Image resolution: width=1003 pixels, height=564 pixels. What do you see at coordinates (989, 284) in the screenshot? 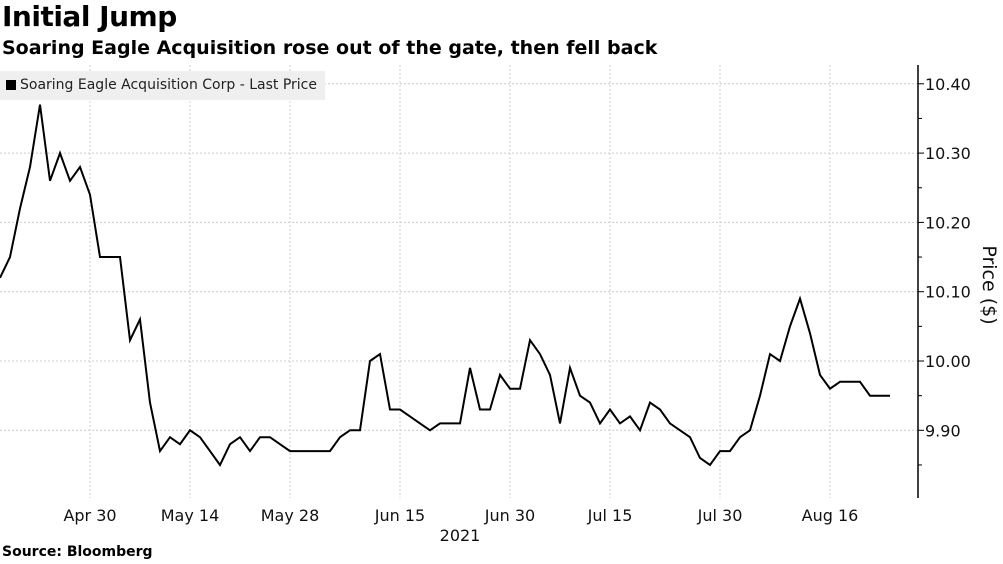
I see `y-axis-title: Price ($)` at bounding box center [989, 284].